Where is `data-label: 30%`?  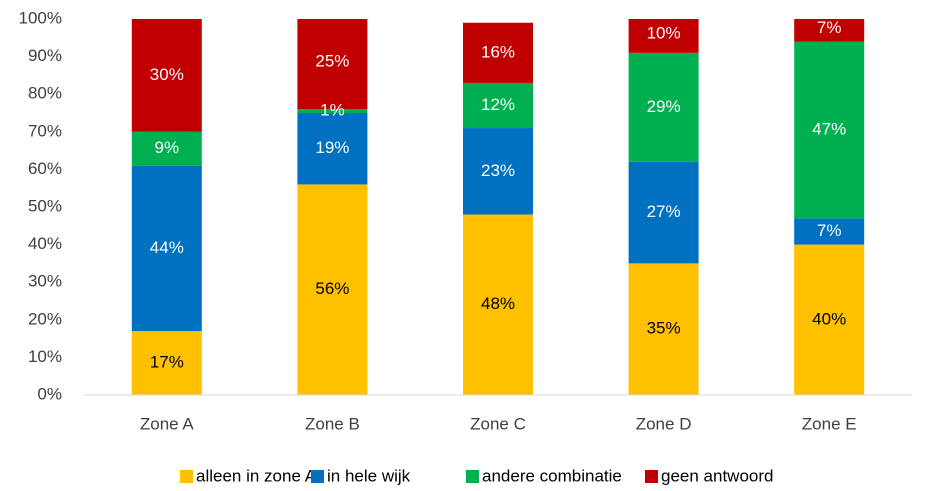
data-label: 30% is located at coordinates (167, 74).